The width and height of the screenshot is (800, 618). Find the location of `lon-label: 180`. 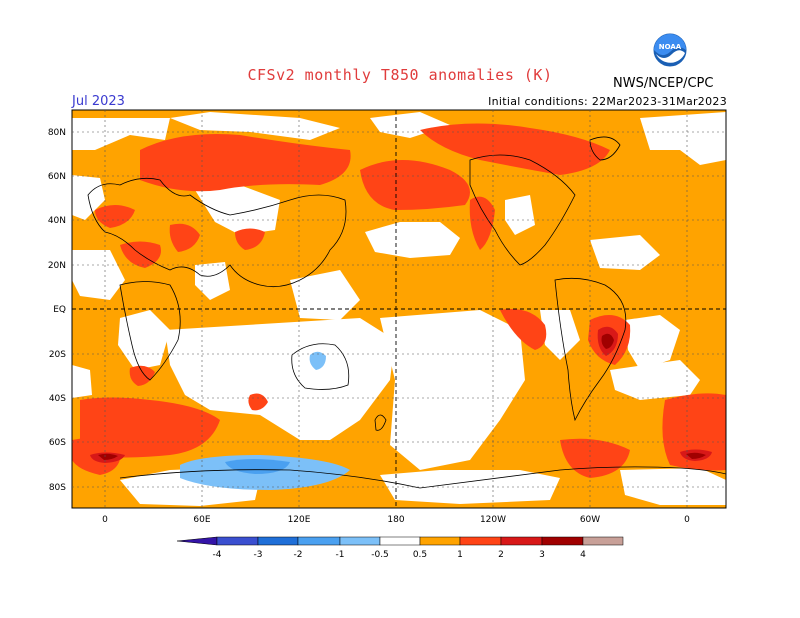

lon-label: 180 is located at coordinates (395, 520).